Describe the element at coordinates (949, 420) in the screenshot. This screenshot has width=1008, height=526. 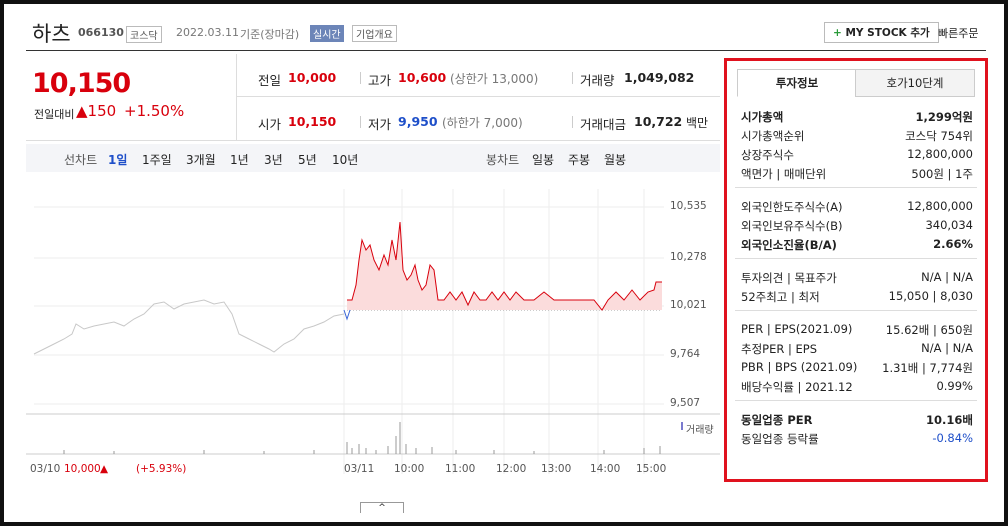
I see `info-value: 10.16배` at that location.